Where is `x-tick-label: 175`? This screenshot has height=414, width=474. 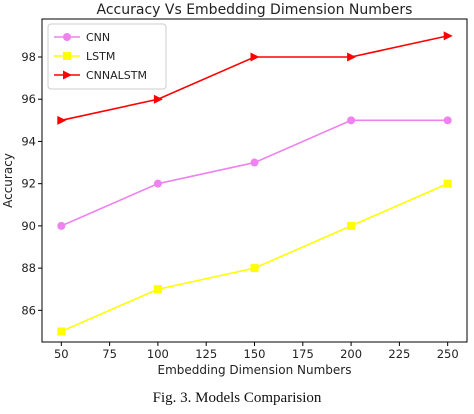 x-tick-label: 175 is located at coordinates (303, 354).